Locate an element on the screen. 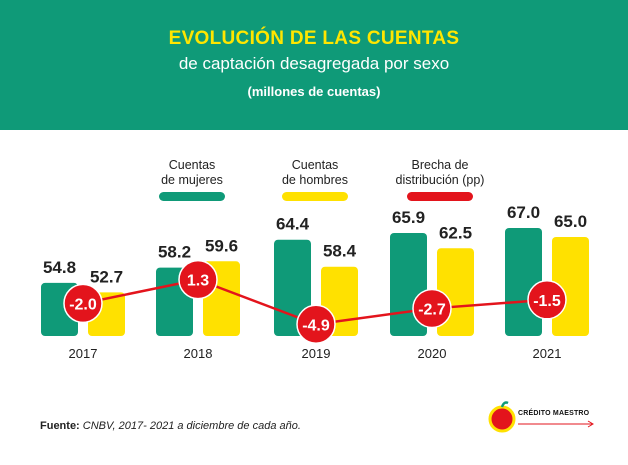  source-label: Fuente: is located at coordinates (60, 426).